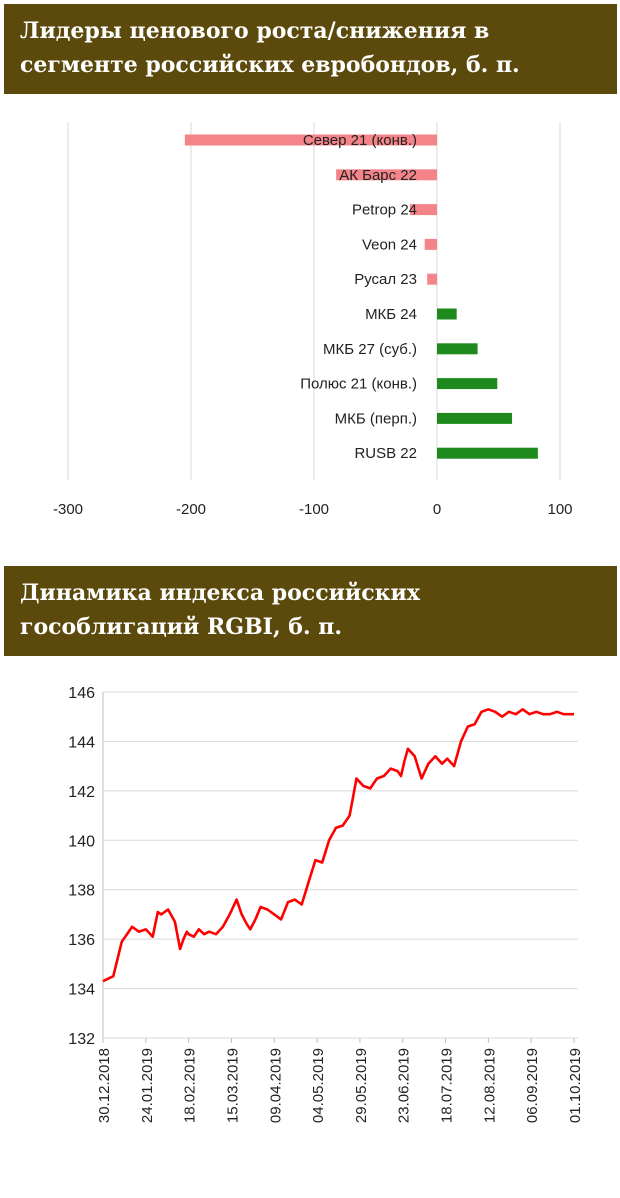 Image resolution: width=620 pixels, height=1198 pixels. Describe the element at coordinates (81, 792) in the screenshot. I see `y-tick-label: 142` at that location.